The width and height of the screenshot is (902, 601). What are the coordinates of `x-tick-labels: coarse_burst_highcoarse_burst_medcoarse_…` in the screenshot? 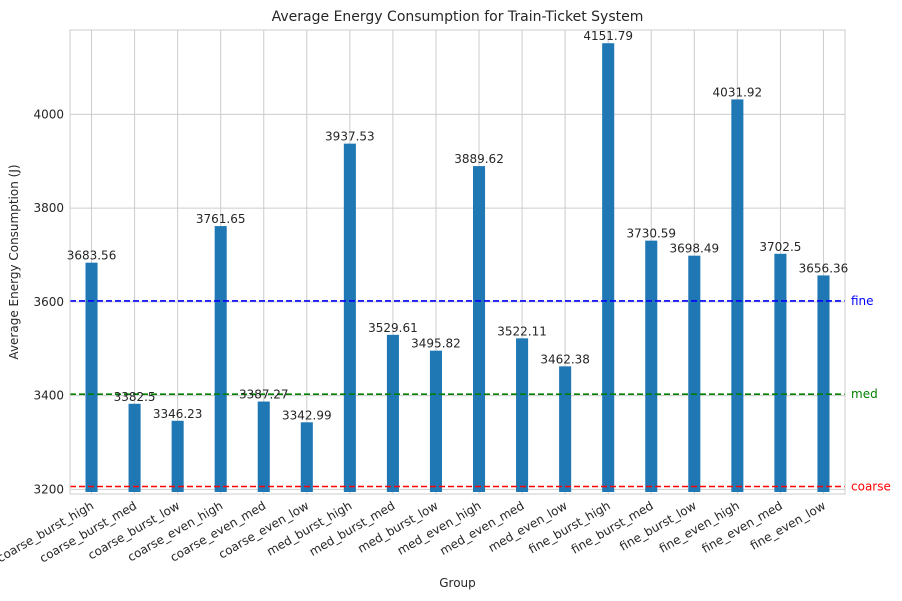 It's located at (414, 531).